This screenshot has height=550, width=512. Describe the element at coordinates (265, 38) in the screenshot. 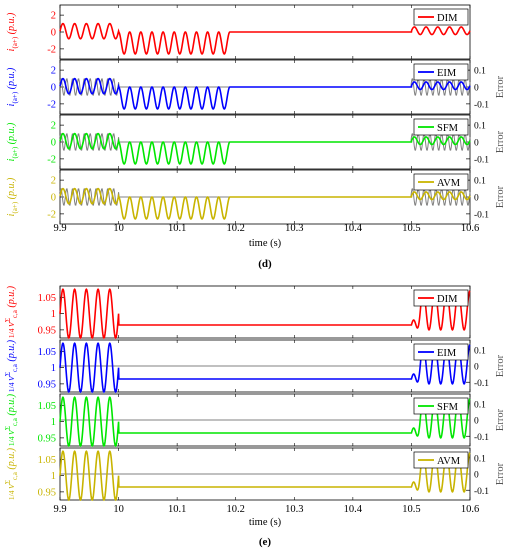

I see `series-line-dim` at that location.